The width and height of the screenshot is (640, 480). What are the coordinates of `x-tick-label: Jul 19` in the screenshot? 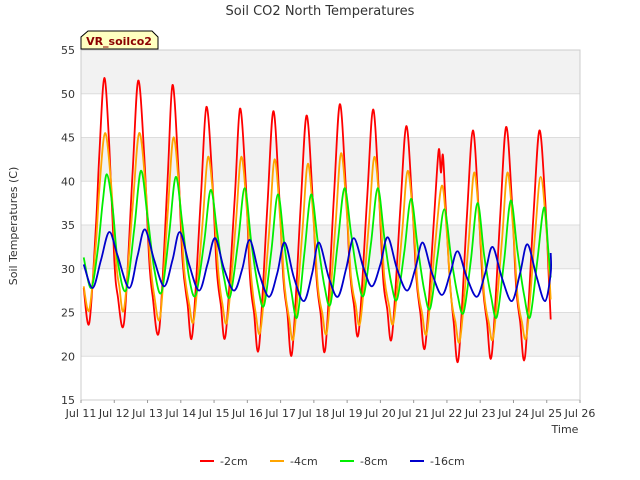 It's located at (347, 413).